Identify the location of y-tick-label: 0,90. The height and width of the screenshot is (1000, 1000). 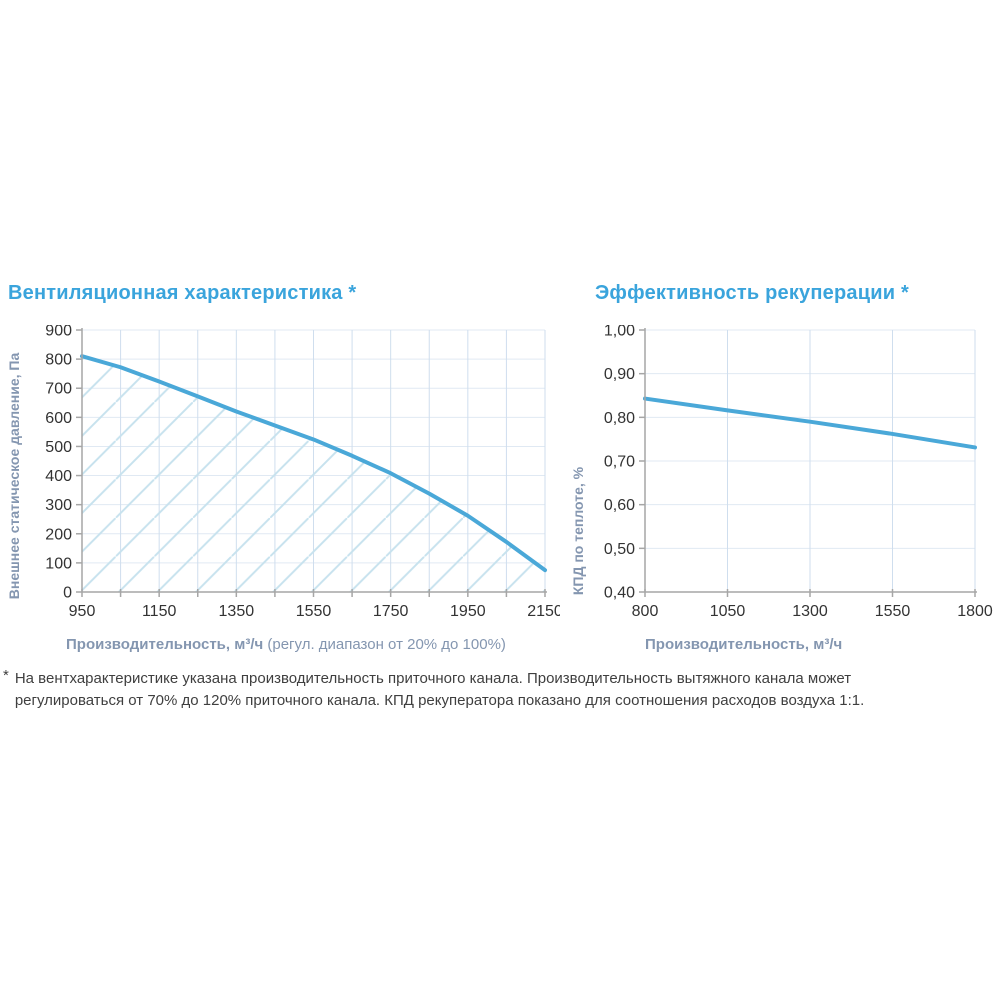
(619, 374).